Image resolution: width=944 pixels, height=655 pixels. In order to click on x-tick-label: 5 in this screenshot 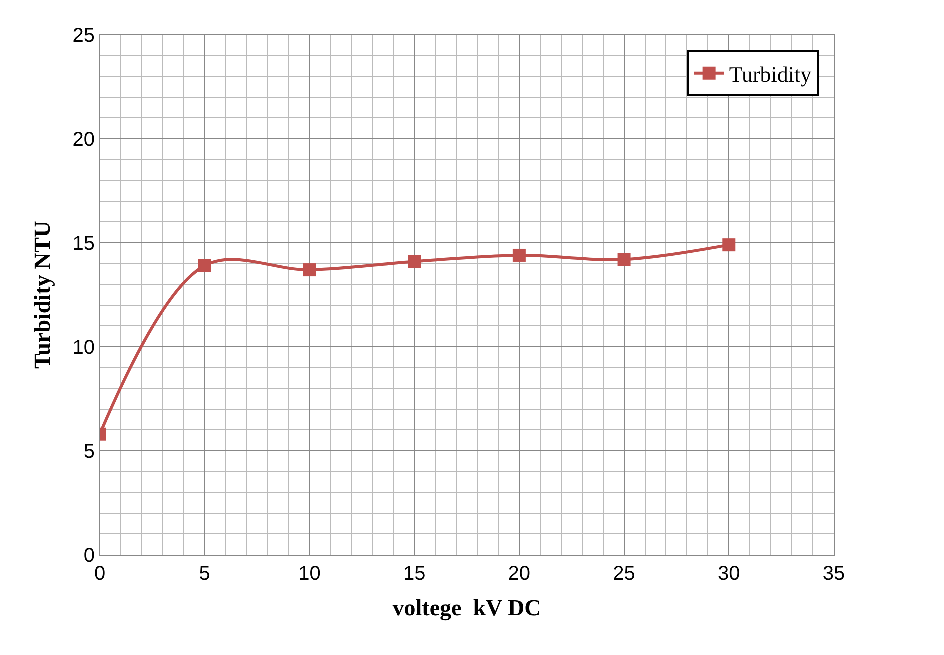, I will do `click(204, 574)`.